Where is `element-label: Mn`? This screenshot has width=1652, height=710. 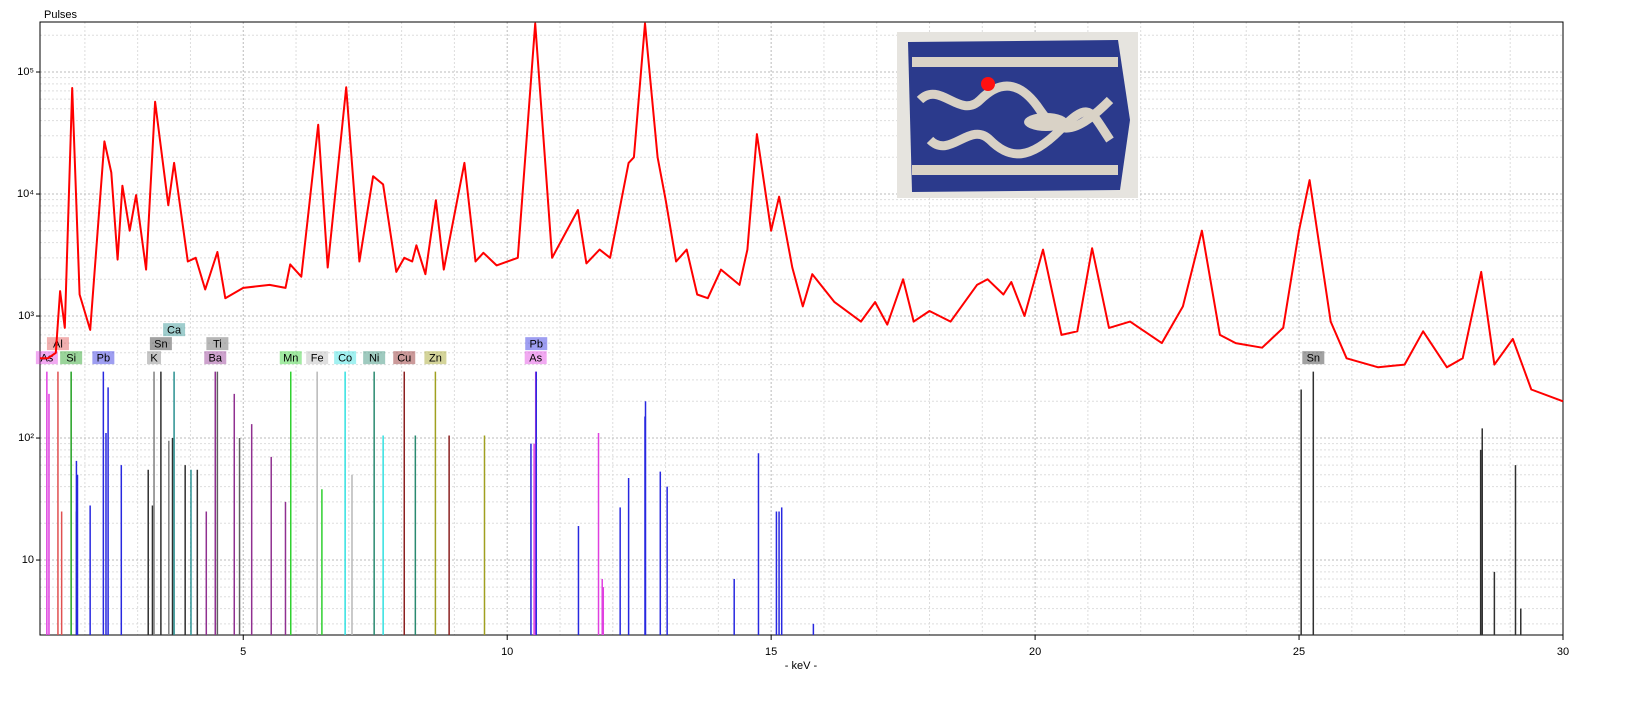
element-label: Mn is located at coordinates (290, 359).